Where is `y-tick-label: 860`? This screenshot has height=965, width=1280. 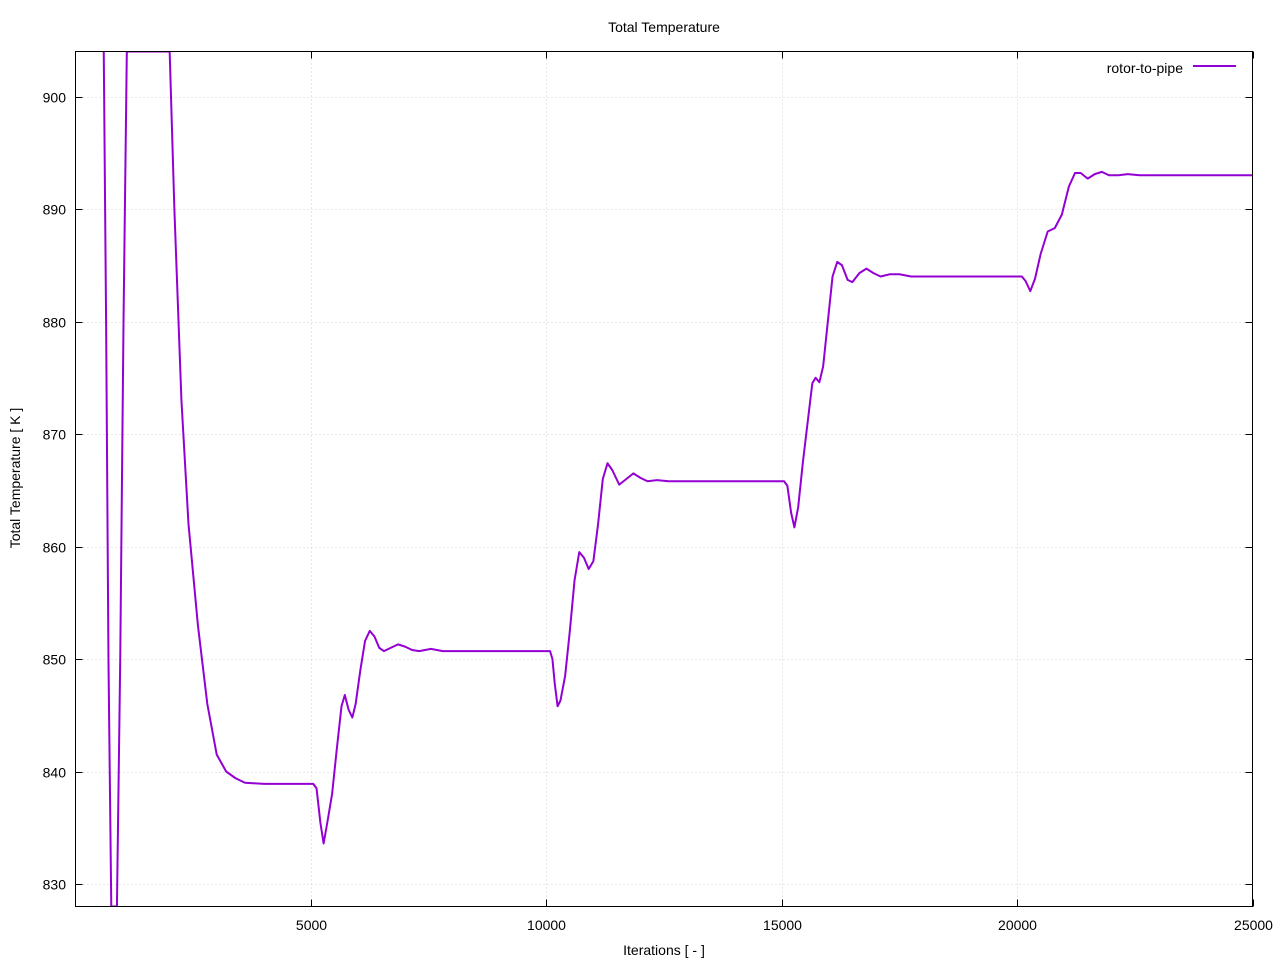 y-tick-label: 860 is located at coordinates (55, 548).